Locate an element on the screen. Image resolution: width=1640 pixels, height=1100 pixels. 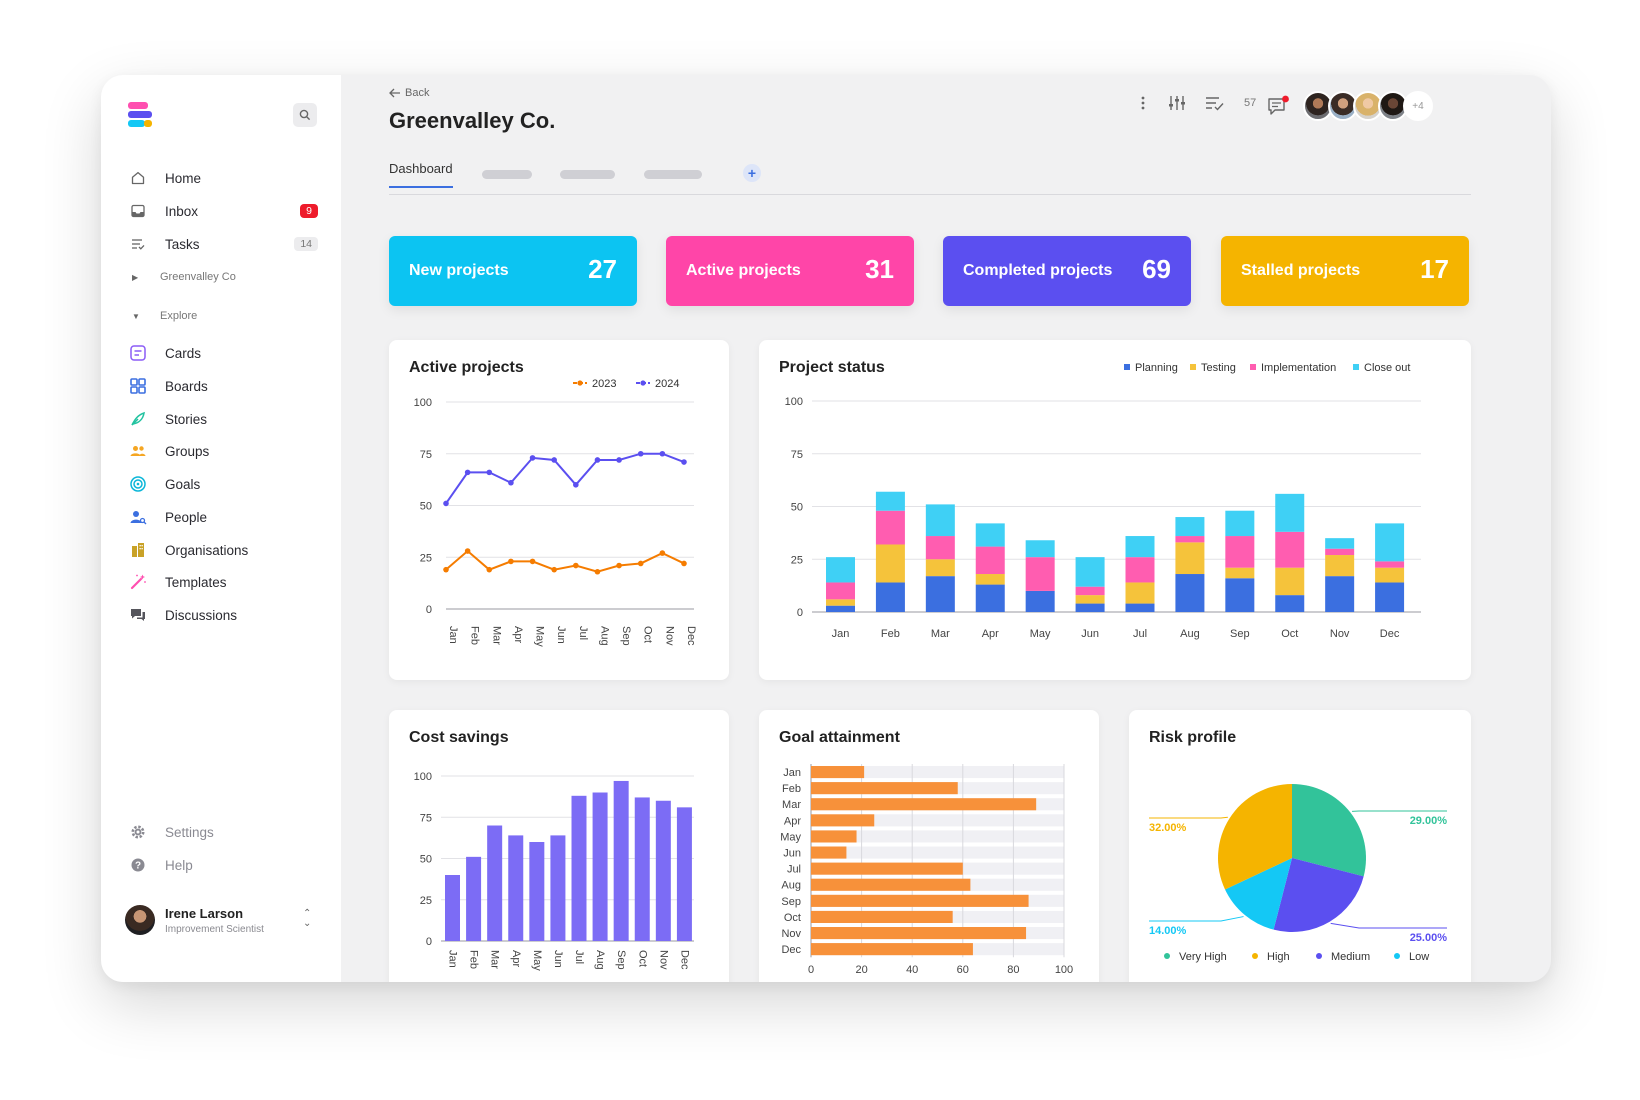
stat-card-active: Active projects 31 is located at coordinates (790, 271).